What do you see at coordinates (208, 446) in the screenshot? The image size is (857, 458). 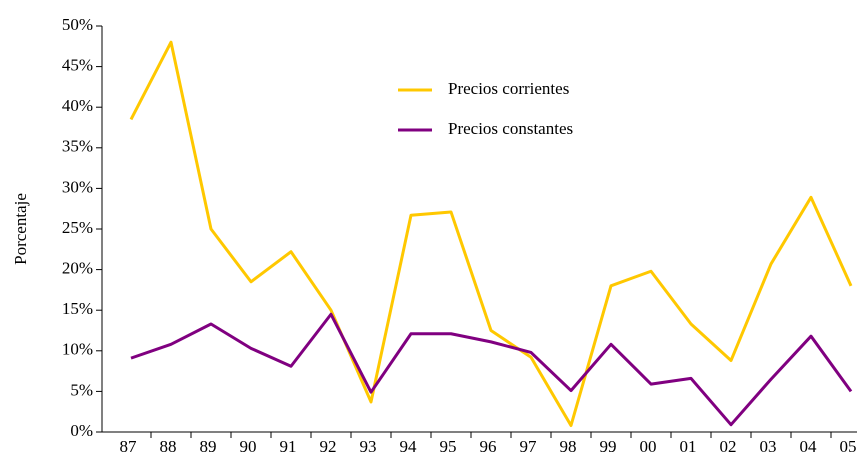 I see `x-tick-label: 89` at bounding box center [208, 446].